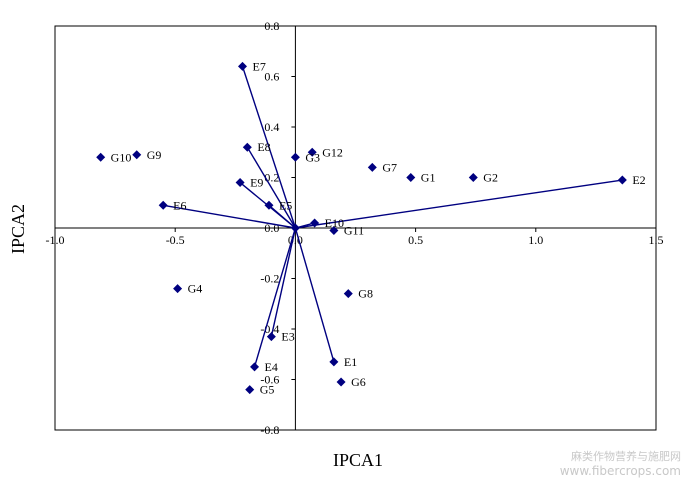 Image resolution: width=687 pixels, height=482 pixels. What do you see at coordinates (256, 183) in the screenshot?
I see `environment-label-e9: E9` at bounding box center [256, 183].